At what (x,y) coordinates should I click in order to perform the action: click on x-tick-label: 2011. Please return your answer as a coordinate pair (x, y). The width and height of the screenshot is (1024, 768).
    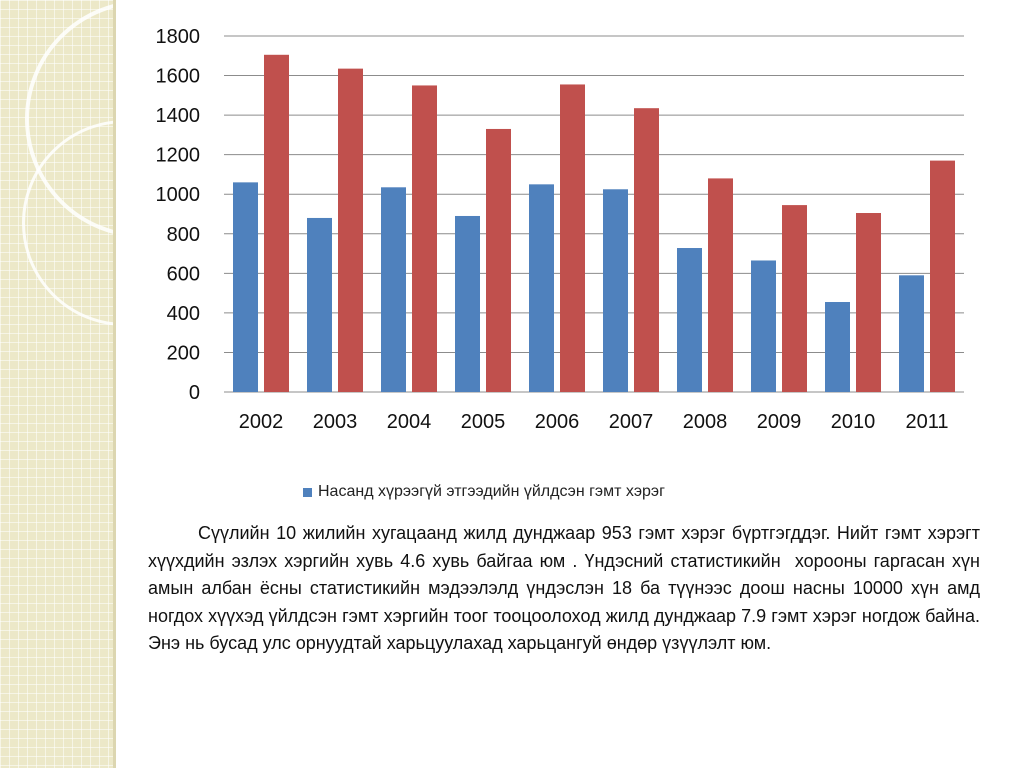
    Looking at the image, I should click on (926, 422).